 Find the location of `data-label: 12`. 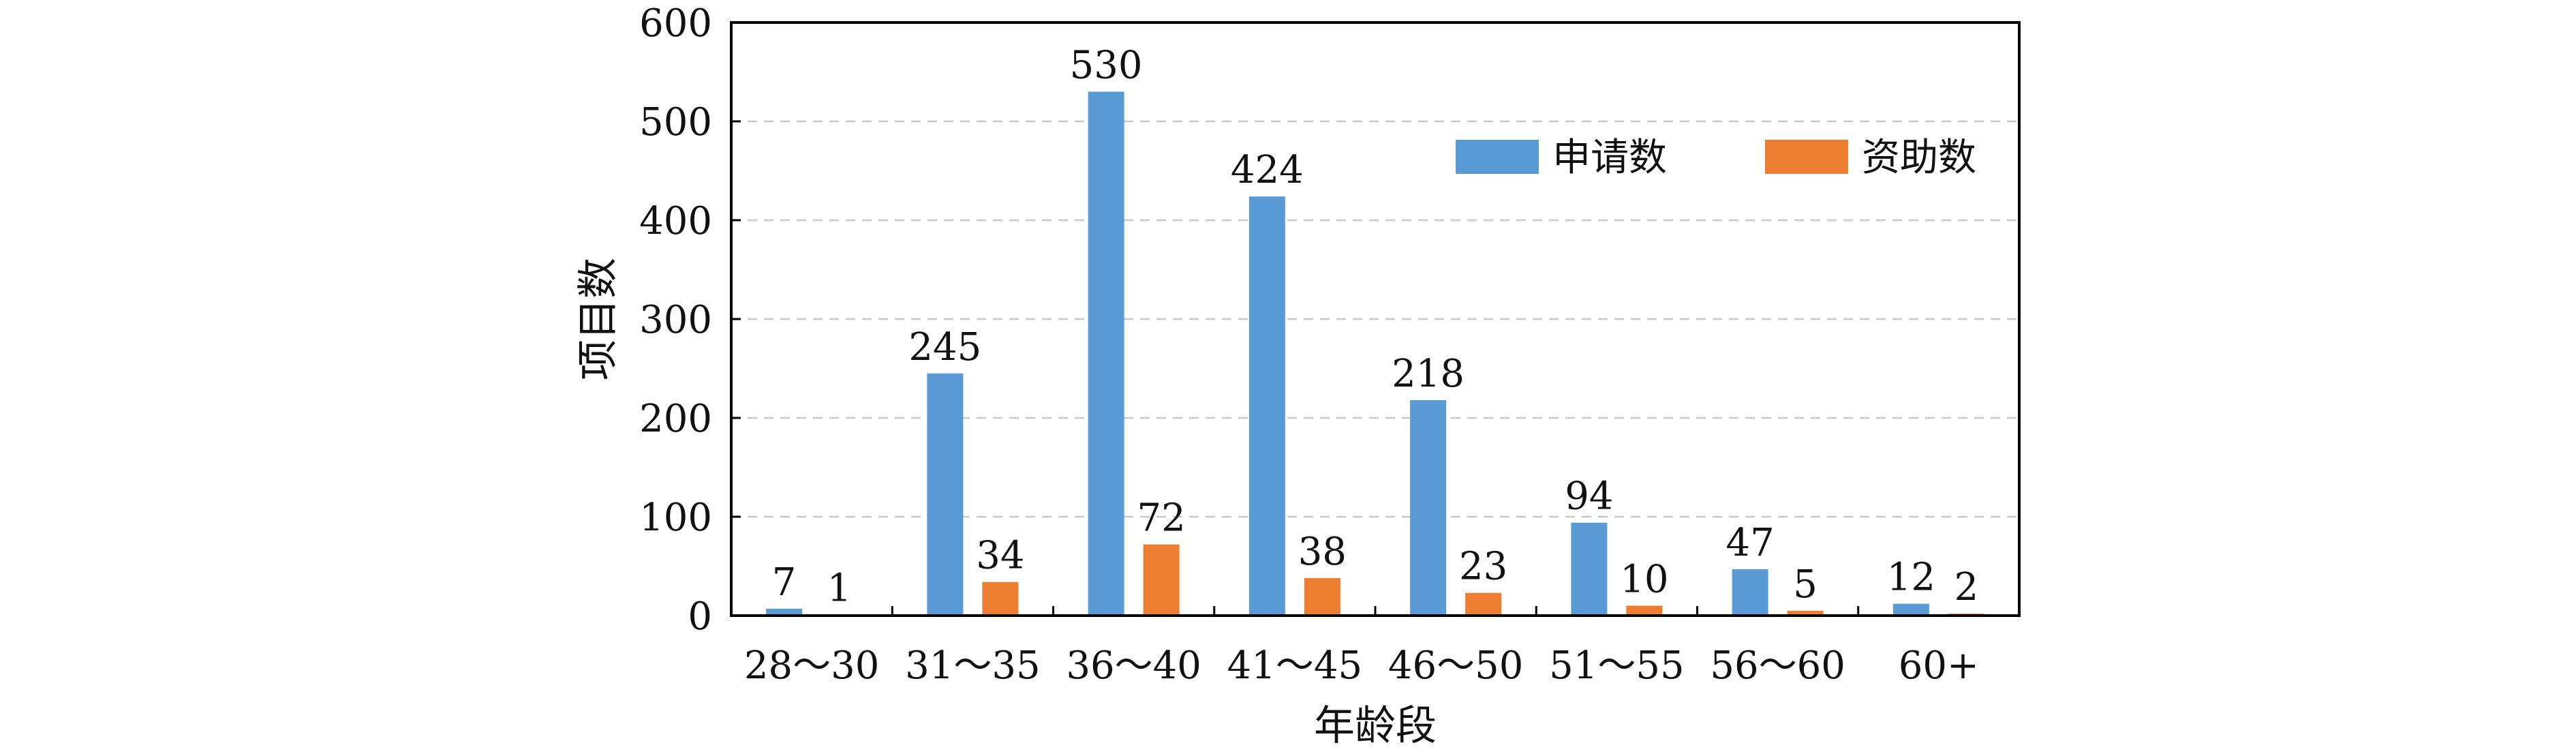

data-label: 12 is located at coordinates (1911, 578).